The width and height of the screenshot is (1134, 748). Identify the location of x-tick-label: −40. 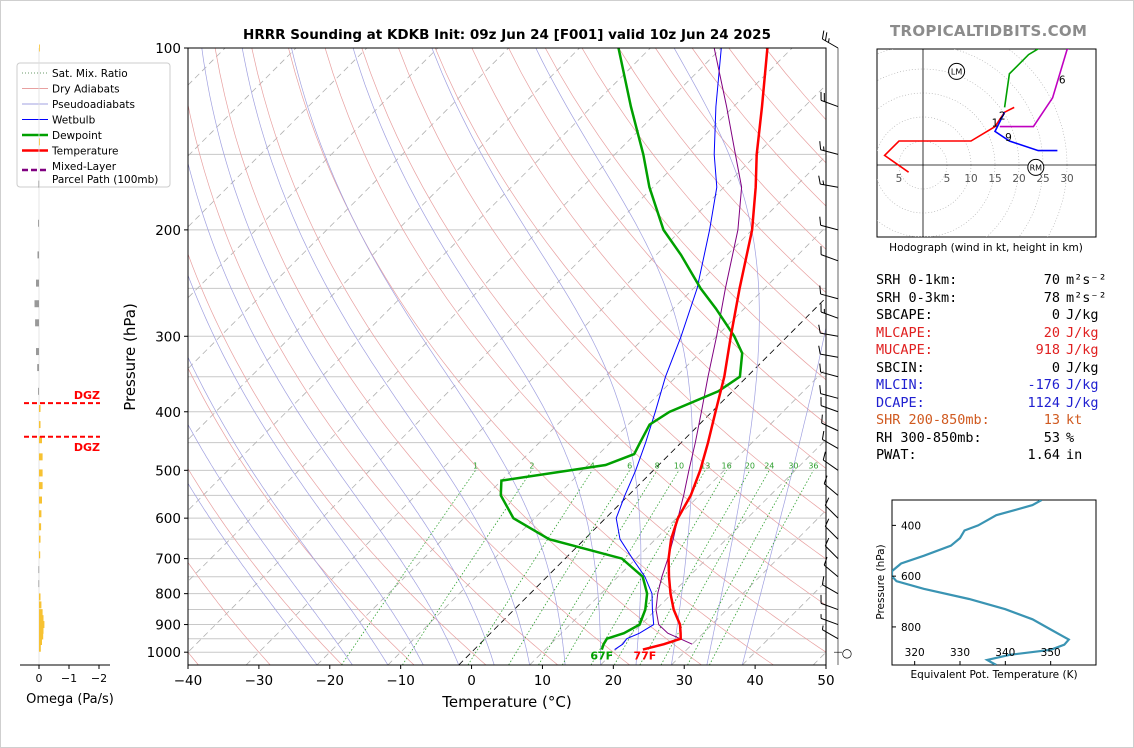
(188, 681).